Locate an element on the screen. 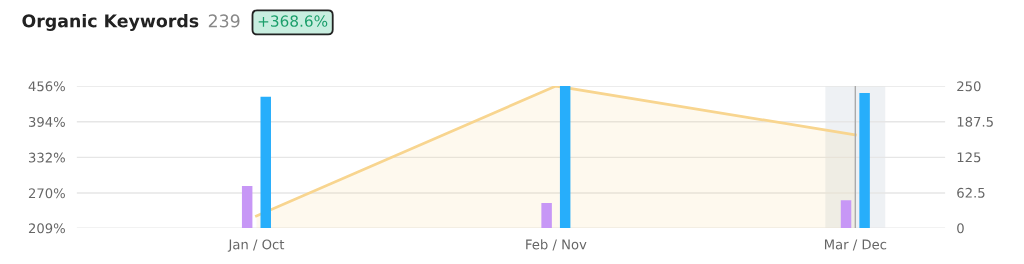 The image size is (1024, 264). y-tick-label: 332% is located at coordinates (46, 157).